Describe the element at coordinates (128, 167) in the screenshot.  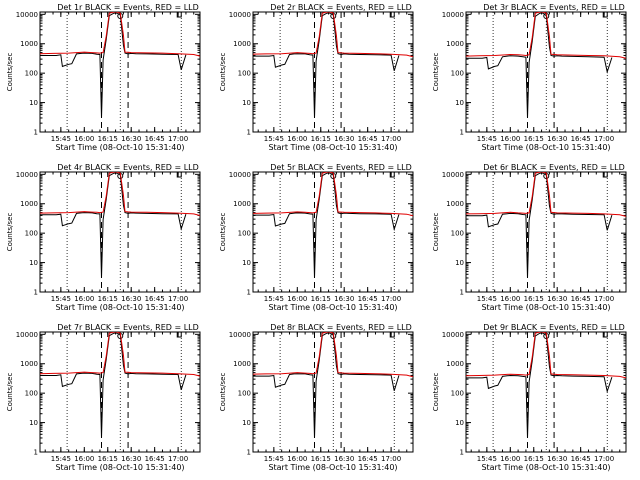
I see `panel-title: Det 4r BLACK = Events, RED = LLD` at that location.